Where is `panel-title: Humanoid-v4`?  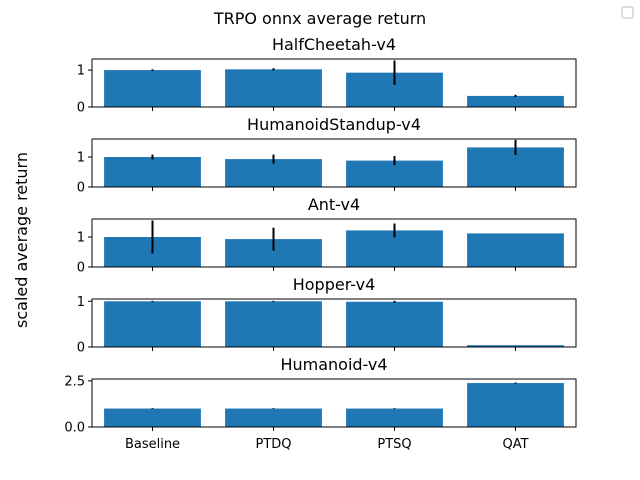
panel-title: Humanoid-v4 is located at coordinates (333, 364).